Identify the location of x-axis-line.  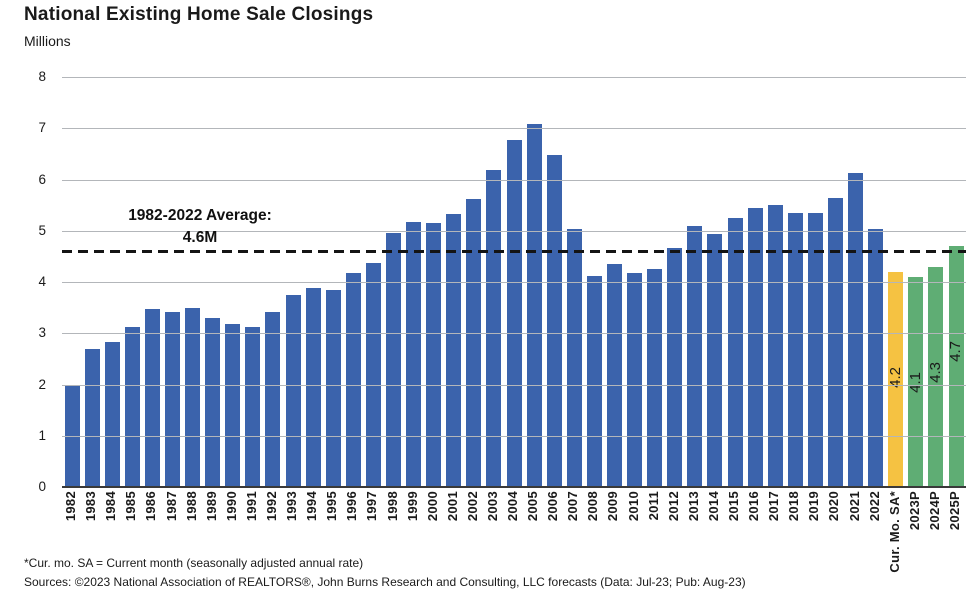
(514, 487).